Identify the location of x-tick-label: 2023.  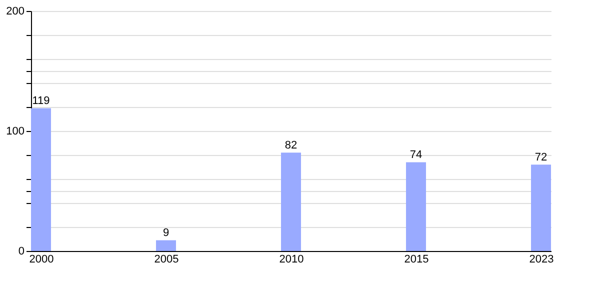
(541, 260).